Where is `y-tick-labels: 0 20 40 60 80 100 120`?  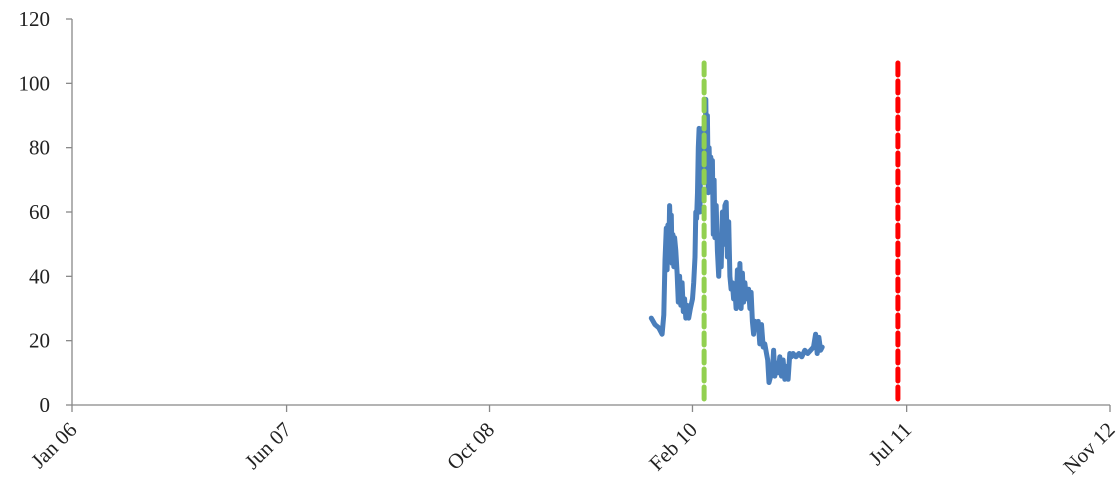 y-tick-labels: 0 20 40 60 80 100 120 is located at coordinates (35, 212).